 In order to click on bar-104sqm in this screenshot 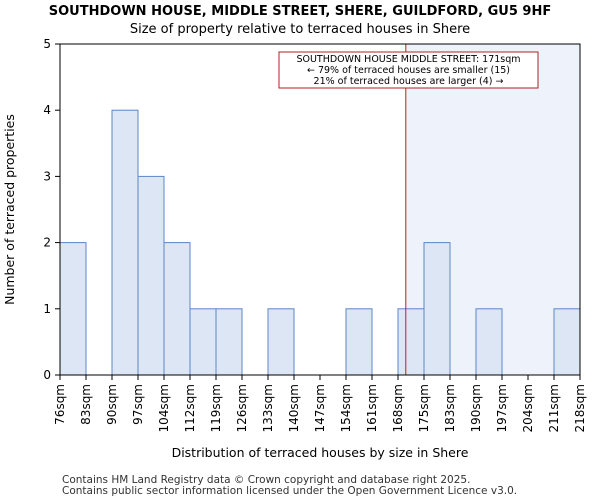, I will do `click(177, 309)`.